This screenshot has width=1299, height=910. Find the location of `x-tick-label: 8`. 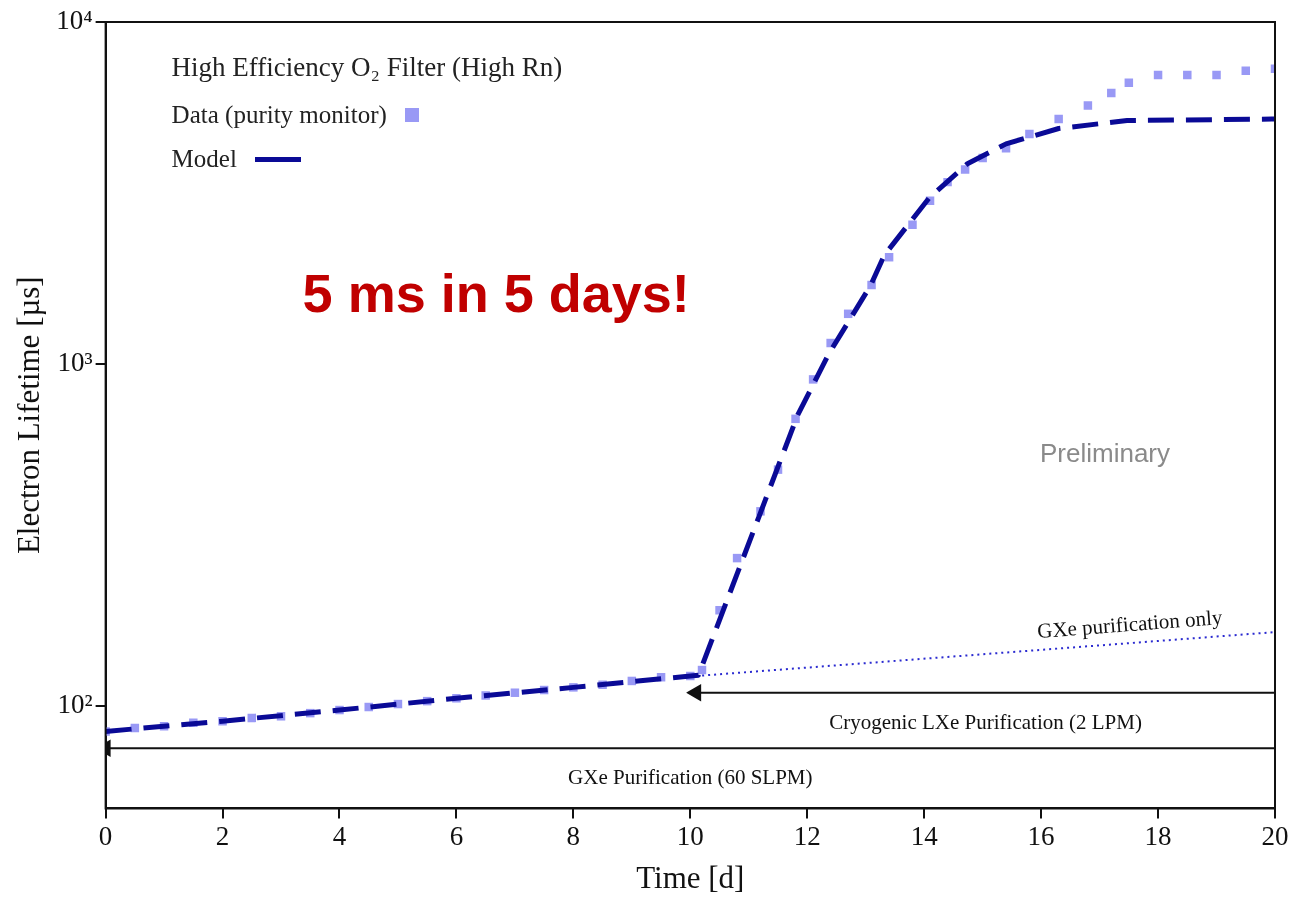

x-tick-label: 8 is located at coordinates (573, 835).